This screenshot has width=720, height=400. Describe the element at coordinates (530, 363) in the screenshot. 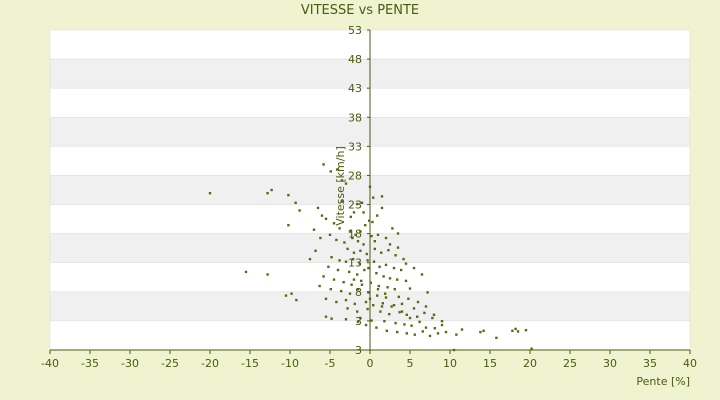

I see `x-tick-label: 20` at that location.